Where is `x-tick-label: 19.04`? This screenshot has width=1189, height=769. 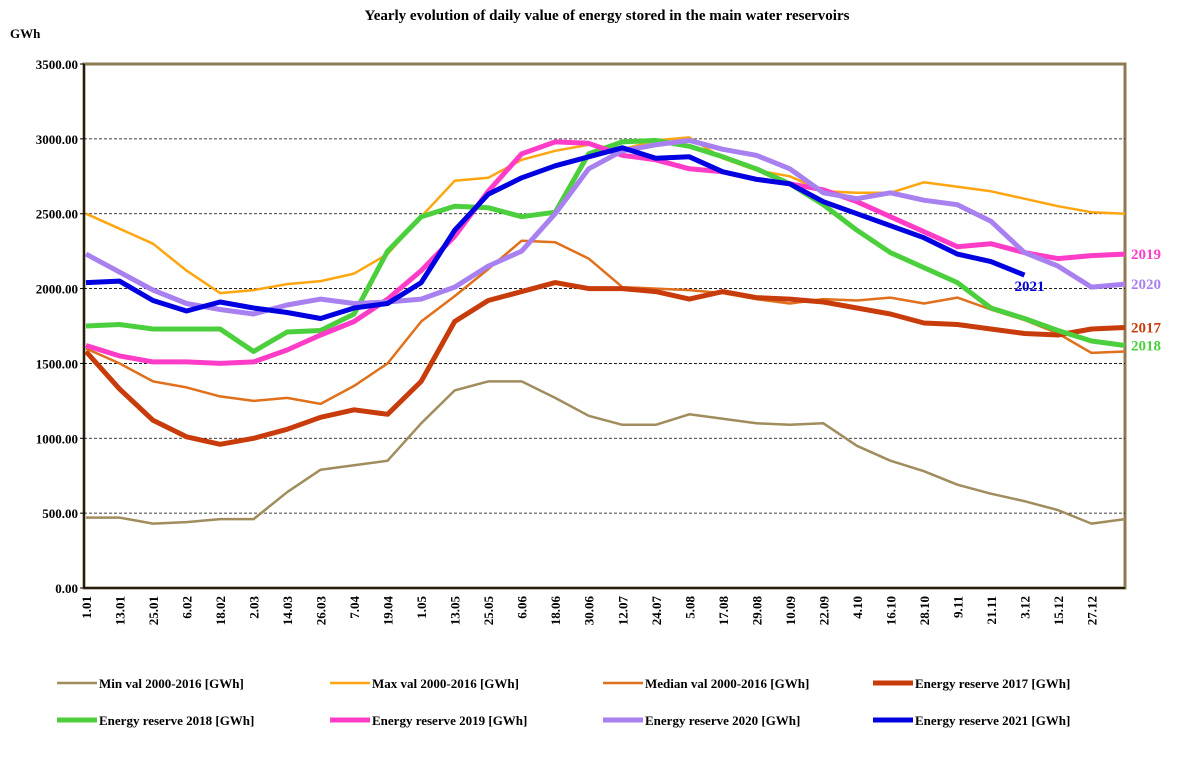
x-tick-label: 19.04 is located at coordinates (388, 611).